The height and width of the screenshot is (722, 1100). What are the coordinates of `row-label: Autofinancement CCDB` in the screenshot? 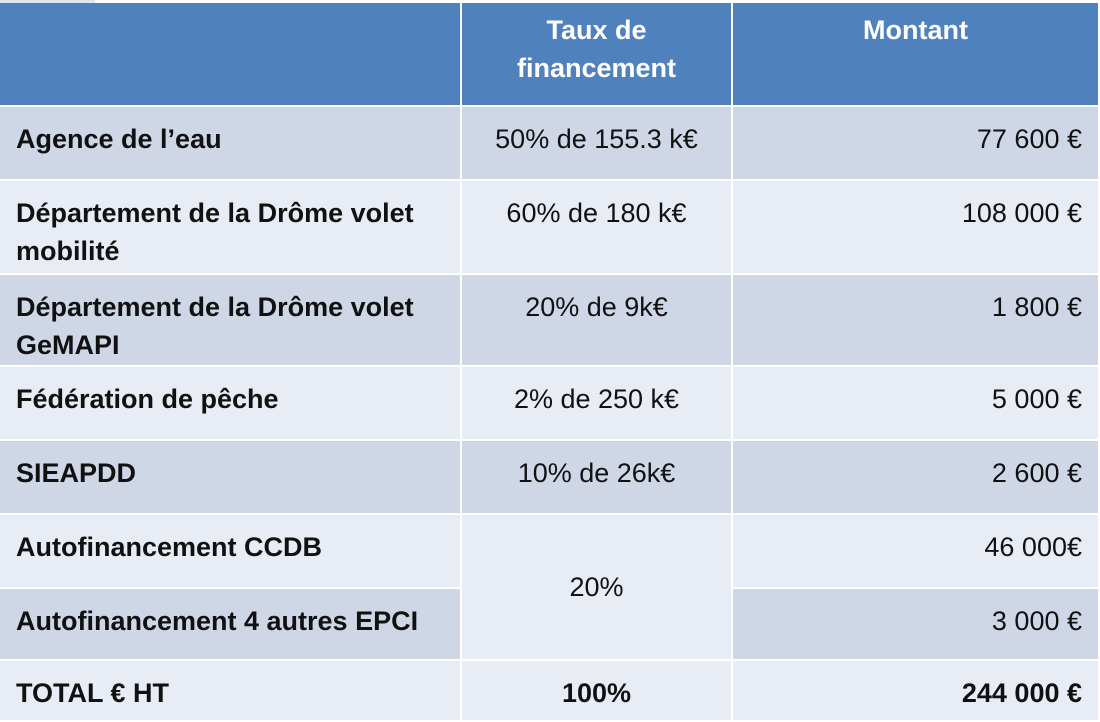 It's located at (231, 552).